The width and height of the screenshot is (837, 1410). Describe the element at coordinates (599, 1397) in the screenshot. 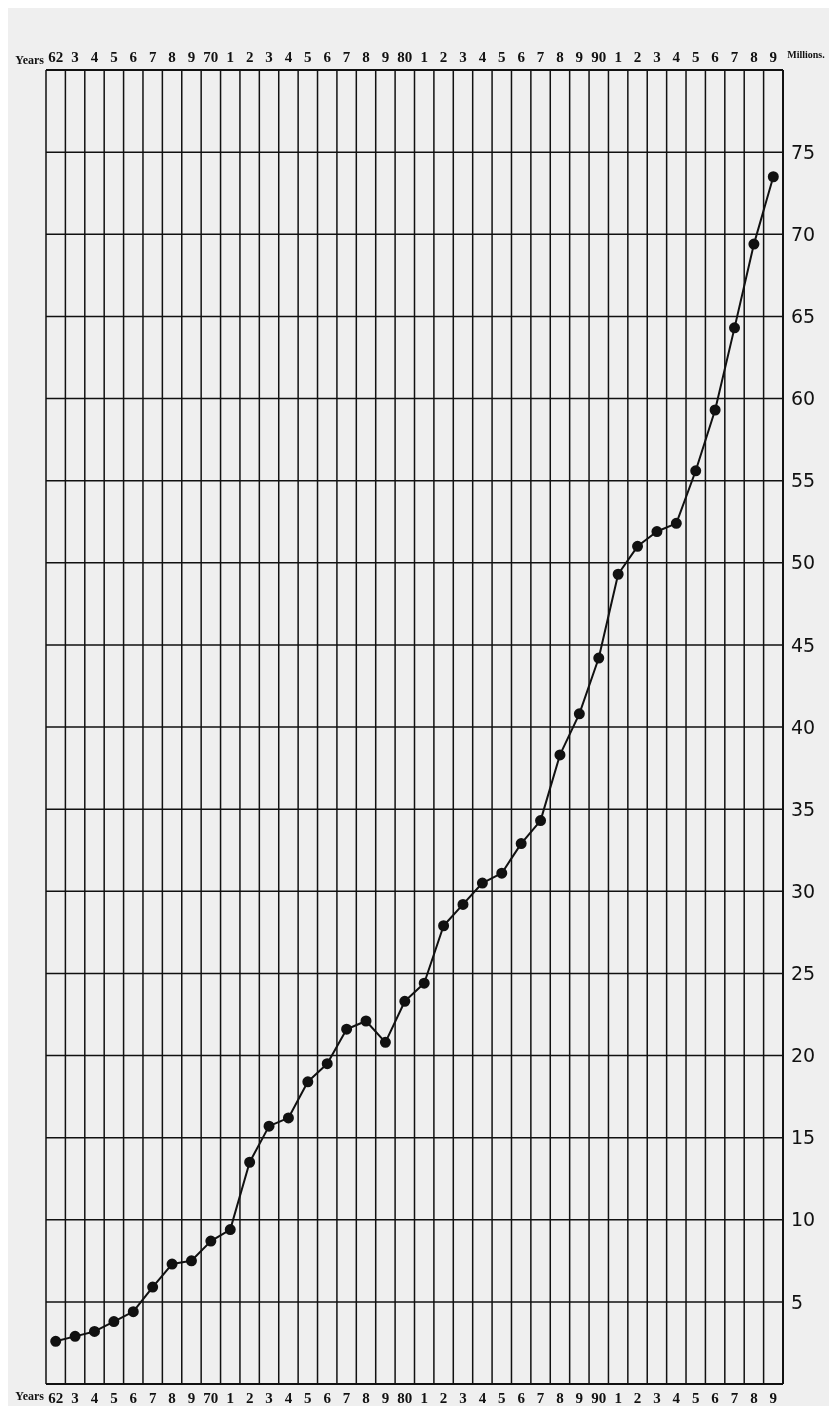

I see `category-label: 90` at that location.